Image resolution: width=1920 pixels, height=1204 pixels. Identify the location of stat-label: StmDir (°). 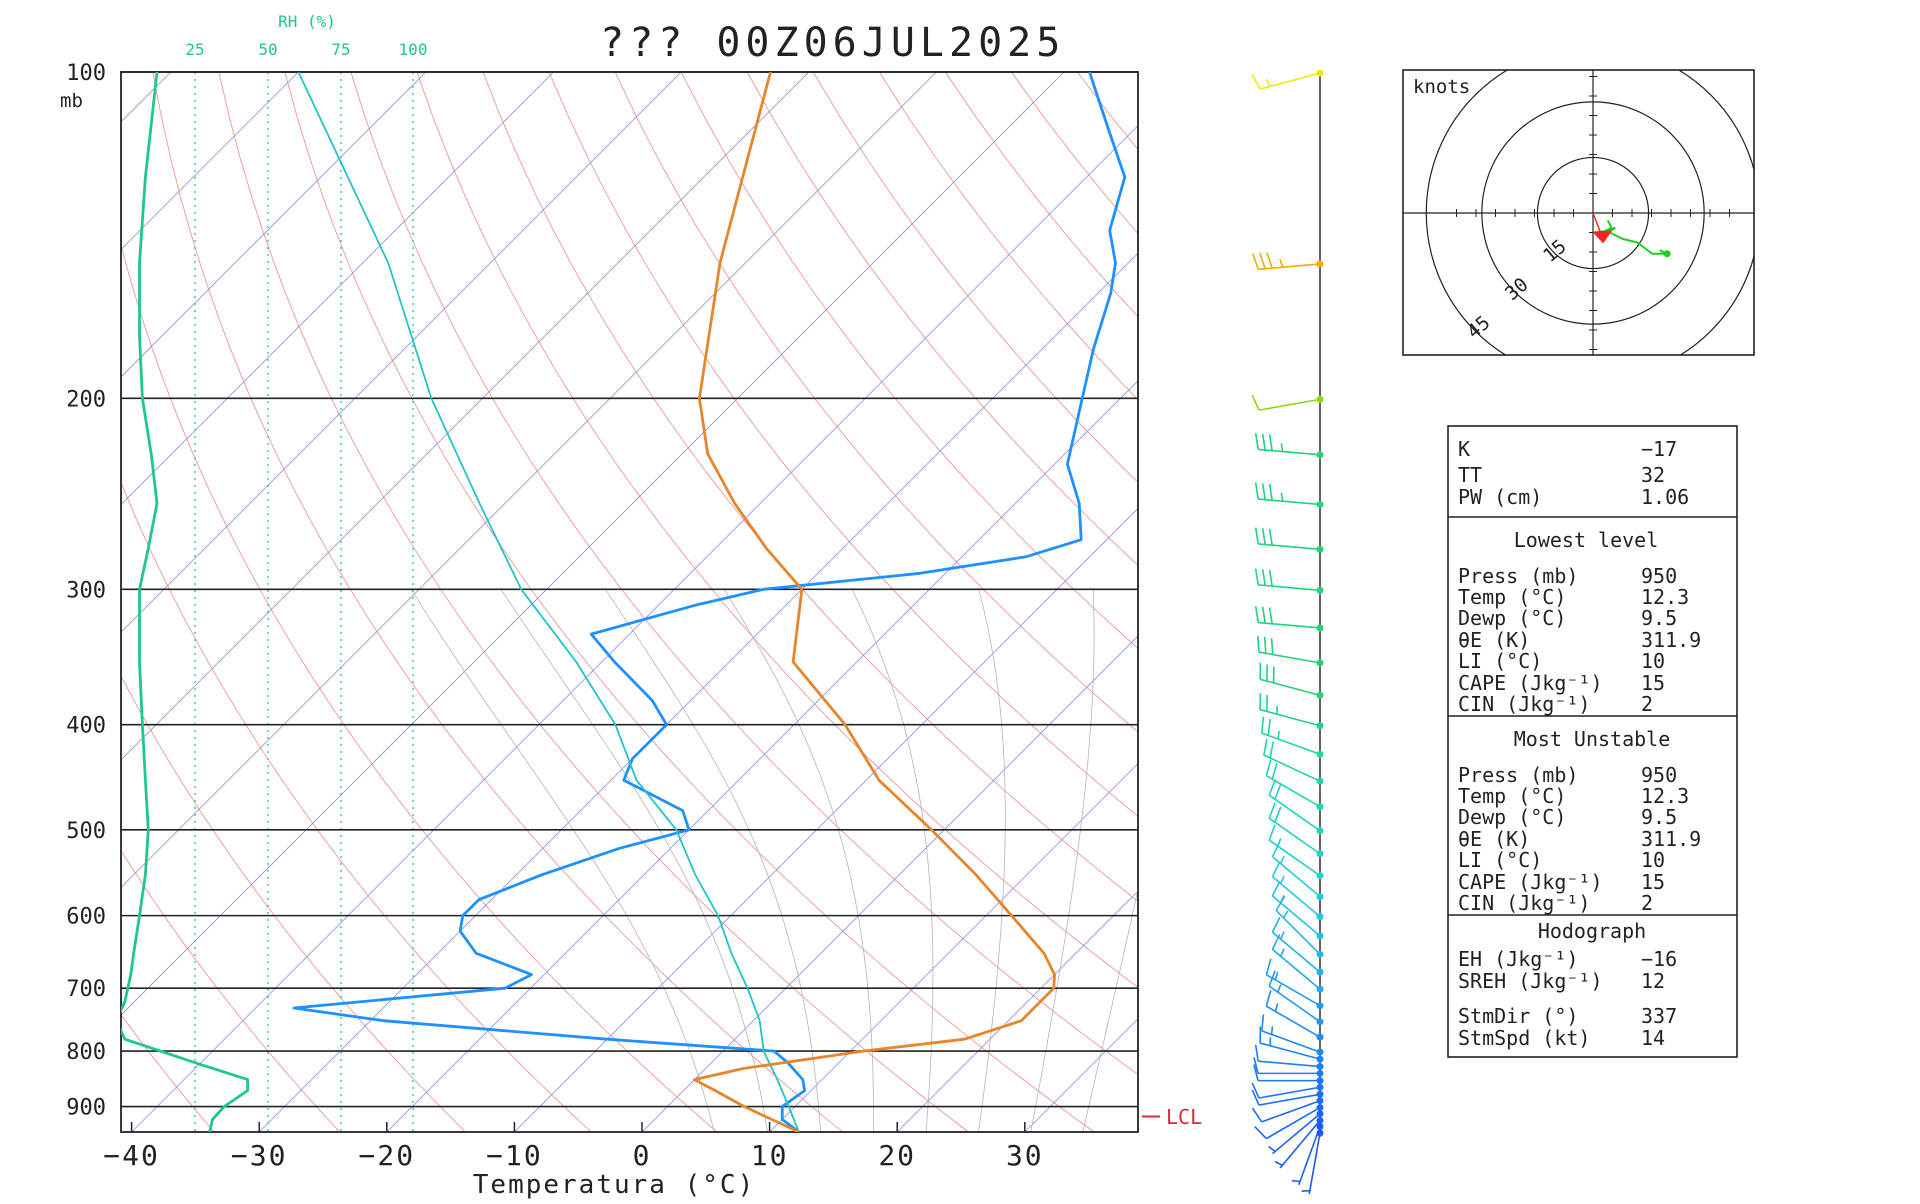
(1518, 1016).